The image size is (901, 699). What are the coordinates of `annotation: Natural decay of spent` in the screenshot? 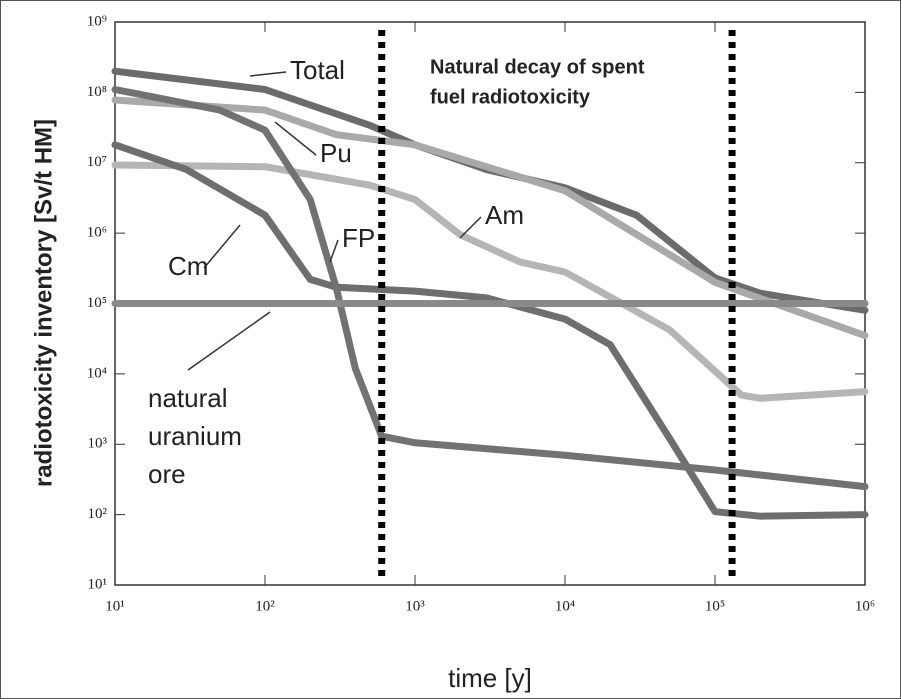 It's located at (537, 67).